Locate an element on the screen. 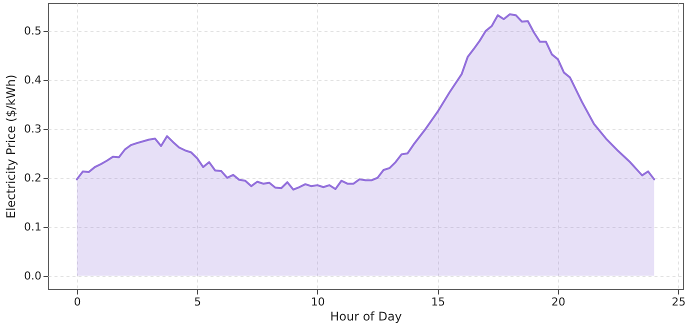 The height and width of the screenshot is (331, 685). x-tick-label: 5 is located at coordinates (198, 302).